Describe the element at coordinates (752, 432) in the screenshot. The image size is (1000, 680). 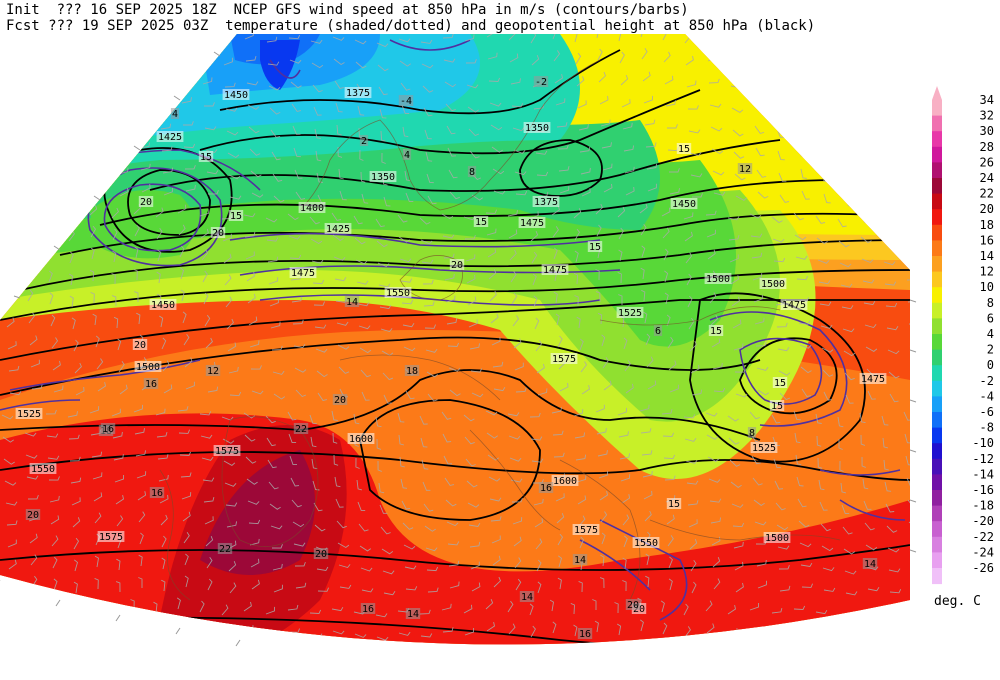
I see `temperature-label-bg` at that location.